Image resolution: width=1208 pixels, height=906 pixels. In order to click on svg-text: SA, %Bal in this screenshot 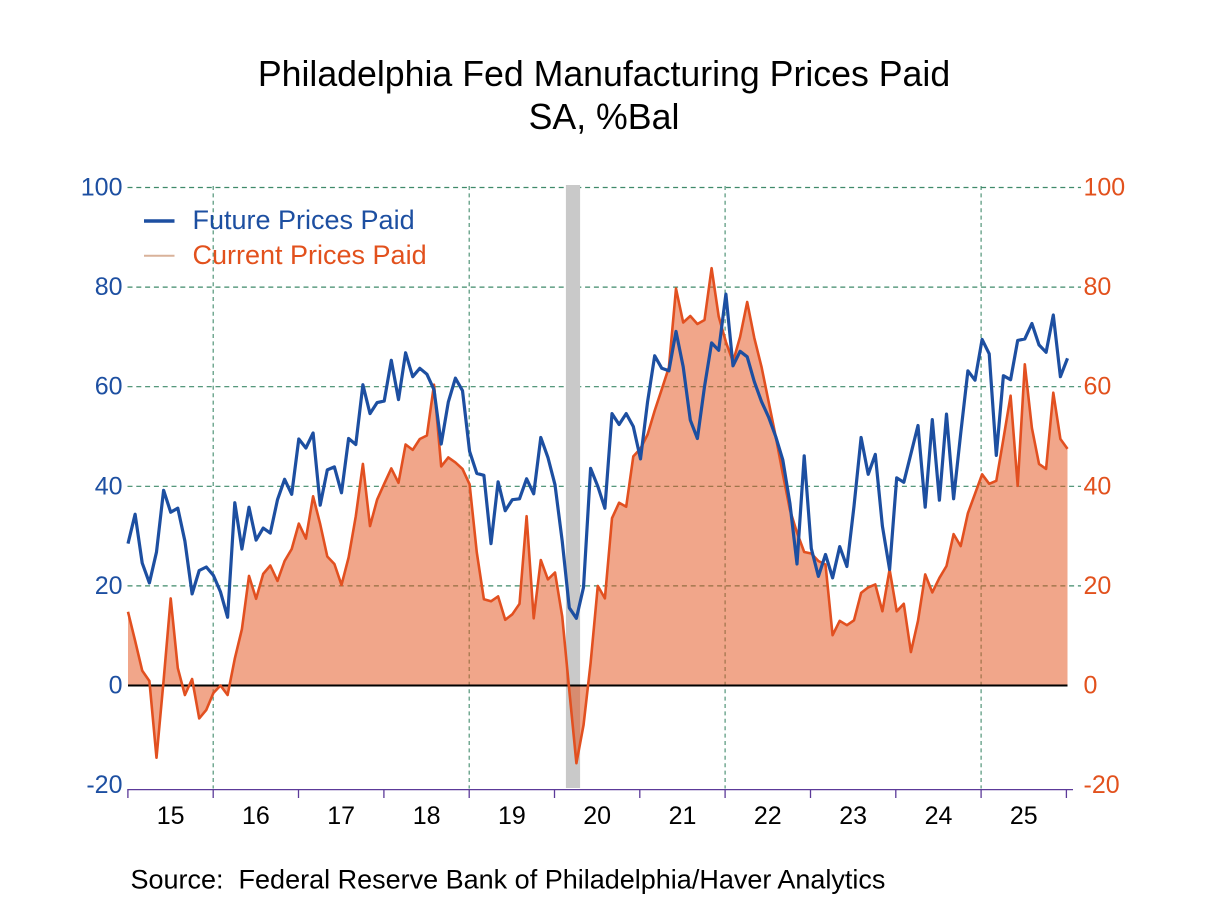, I will do `click(604, 117)`.